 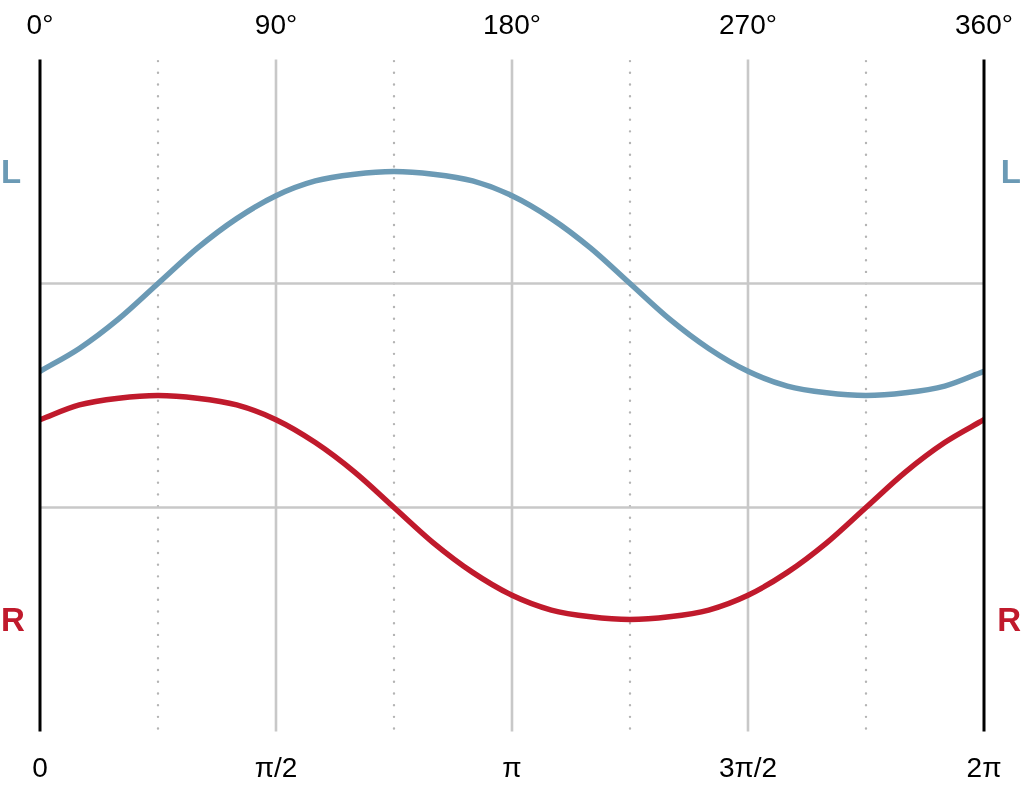 I want to click on x-tick-label: π, so click(x=512, y=767).